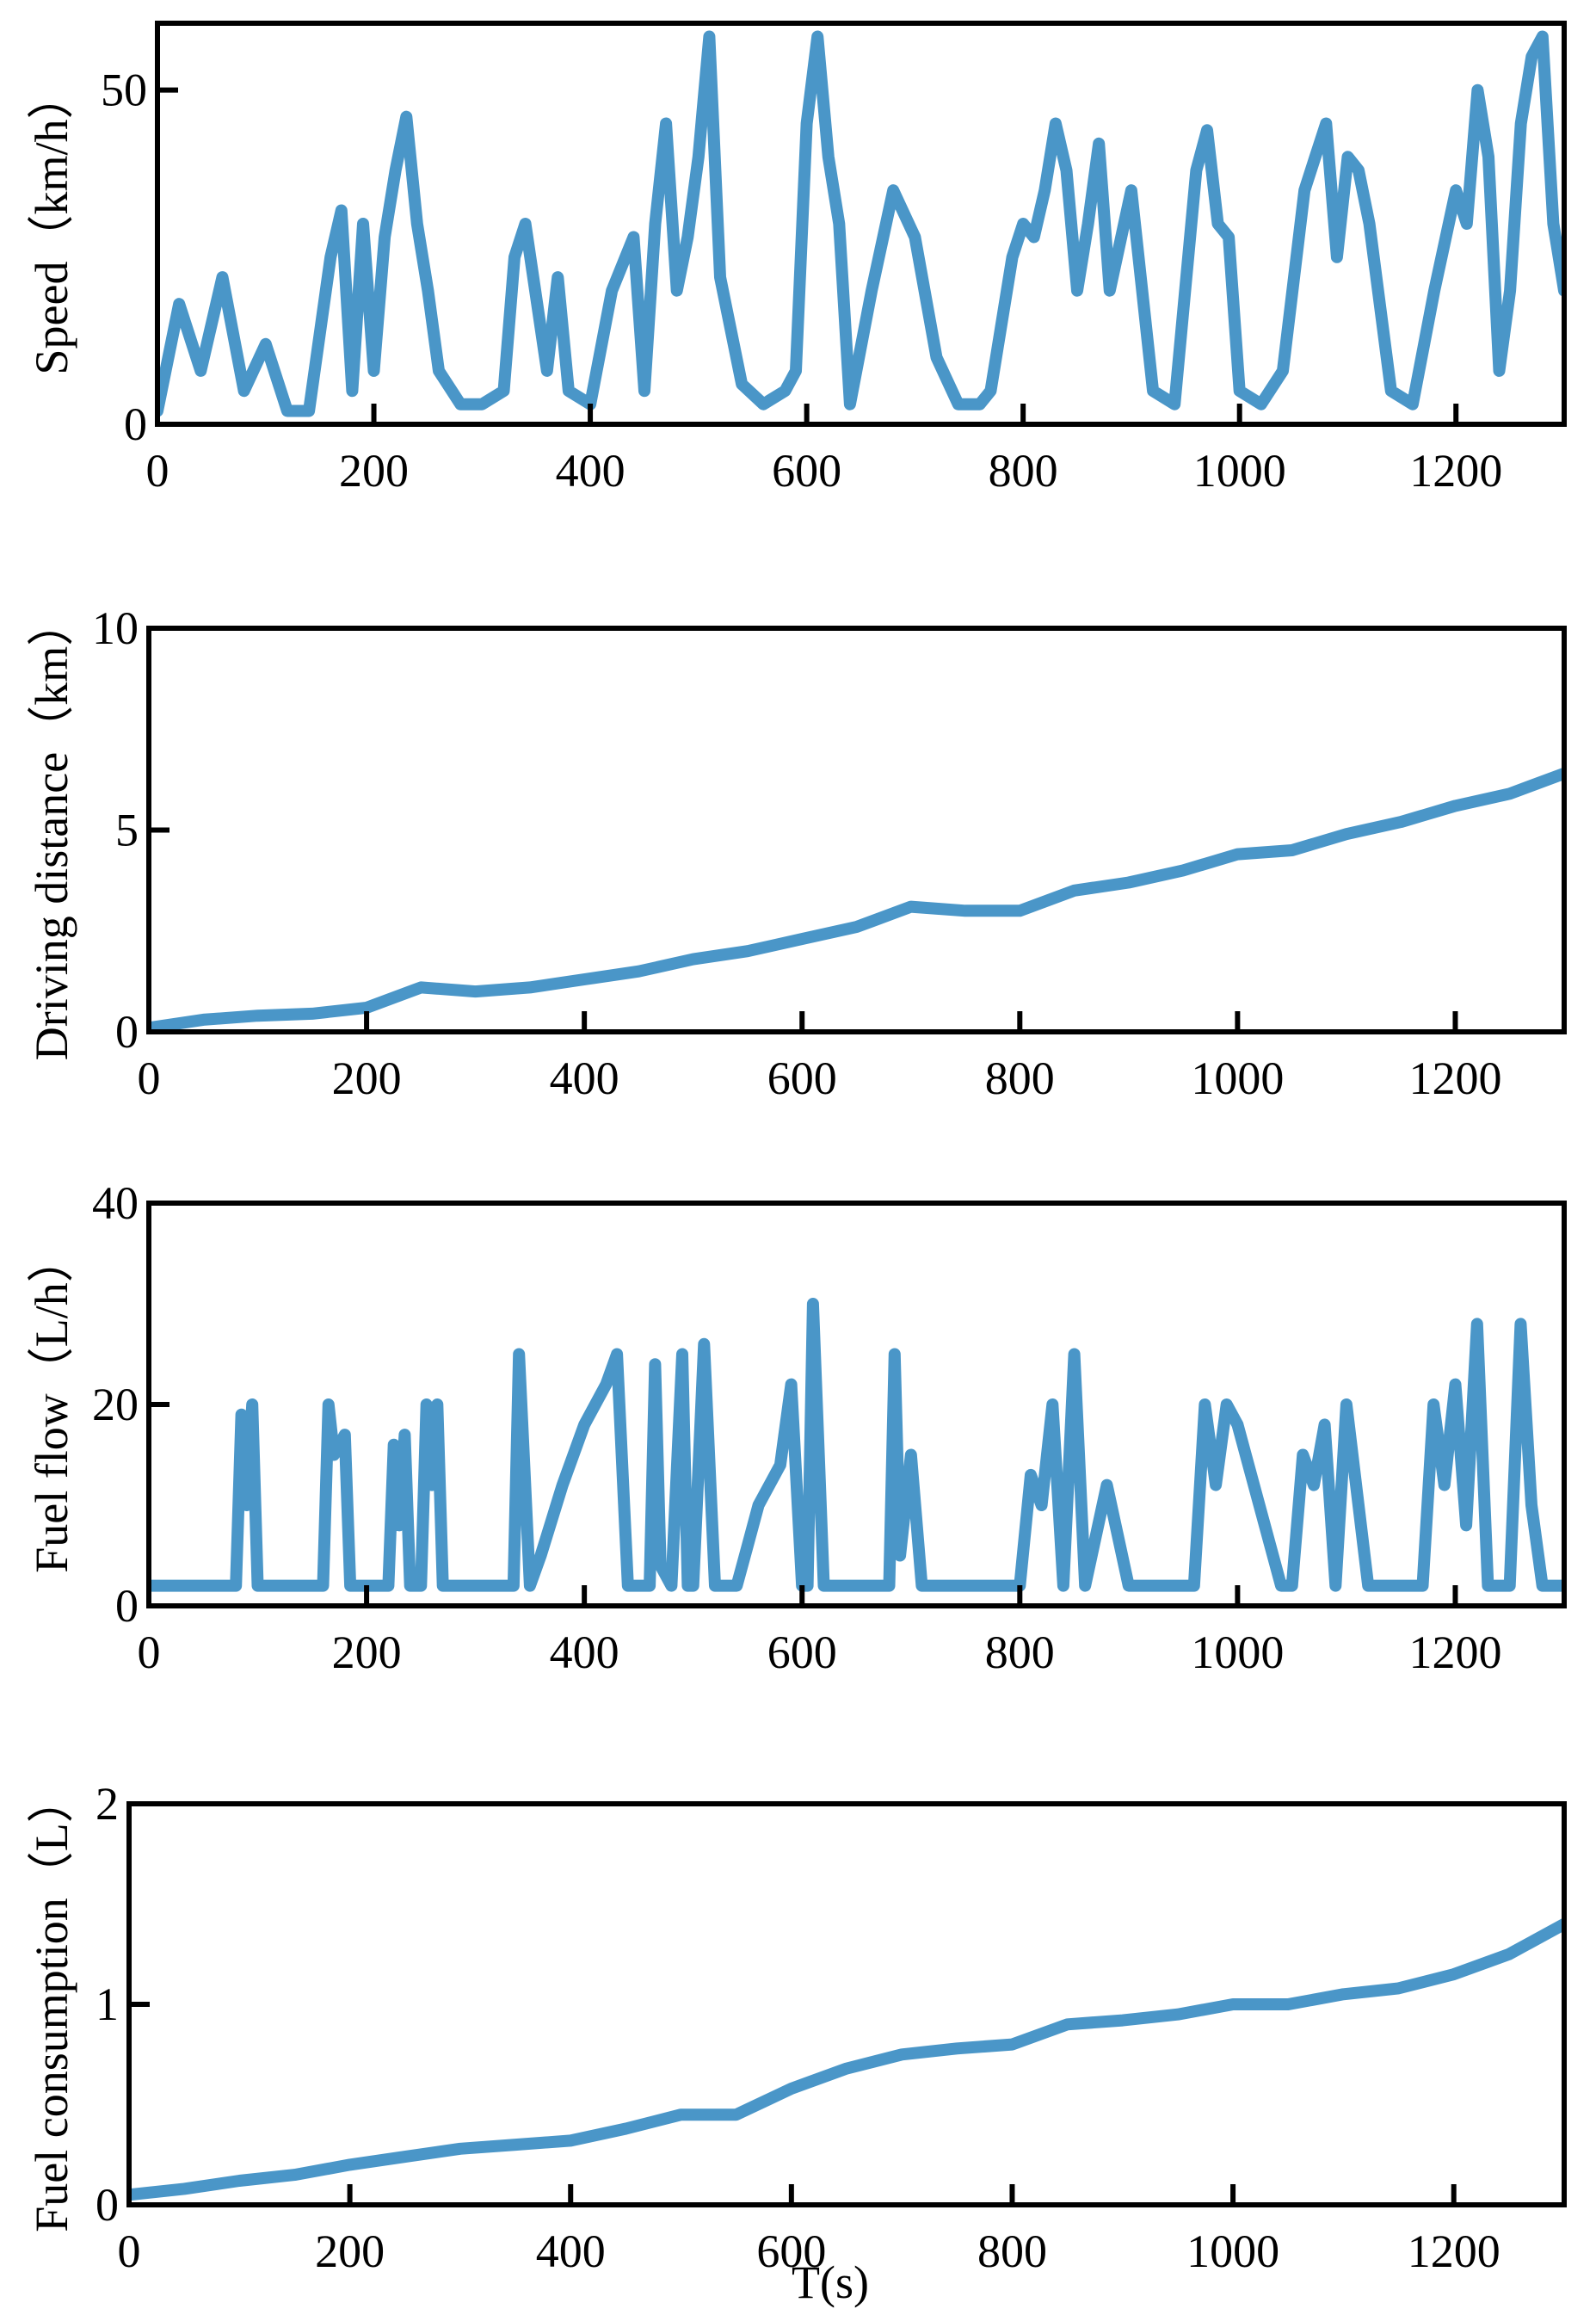 This screenshot has height=2315, width=1596. Describe the element at coordinates (127, 1032) in the screenshot. I see `driving-distance-y-tick-label: 0` at that location.